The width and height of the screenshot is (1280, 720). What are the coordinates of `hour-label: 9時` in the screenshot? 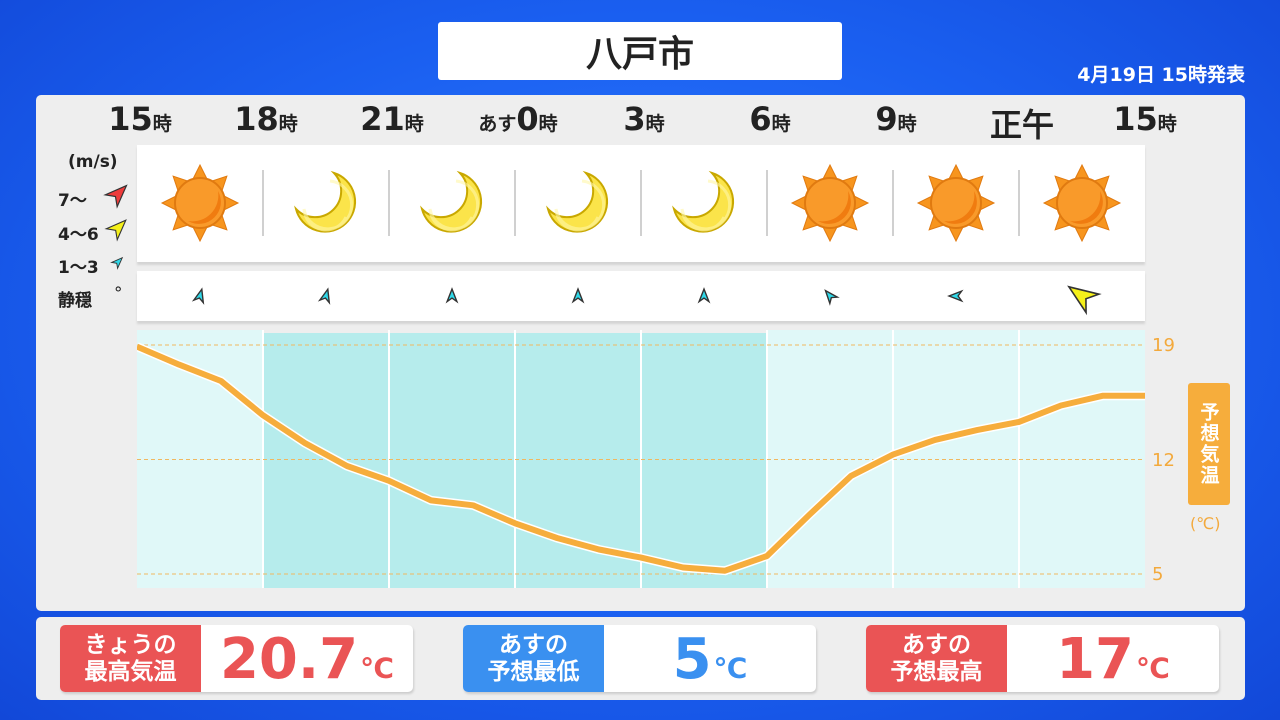 It's located at (896, 119).